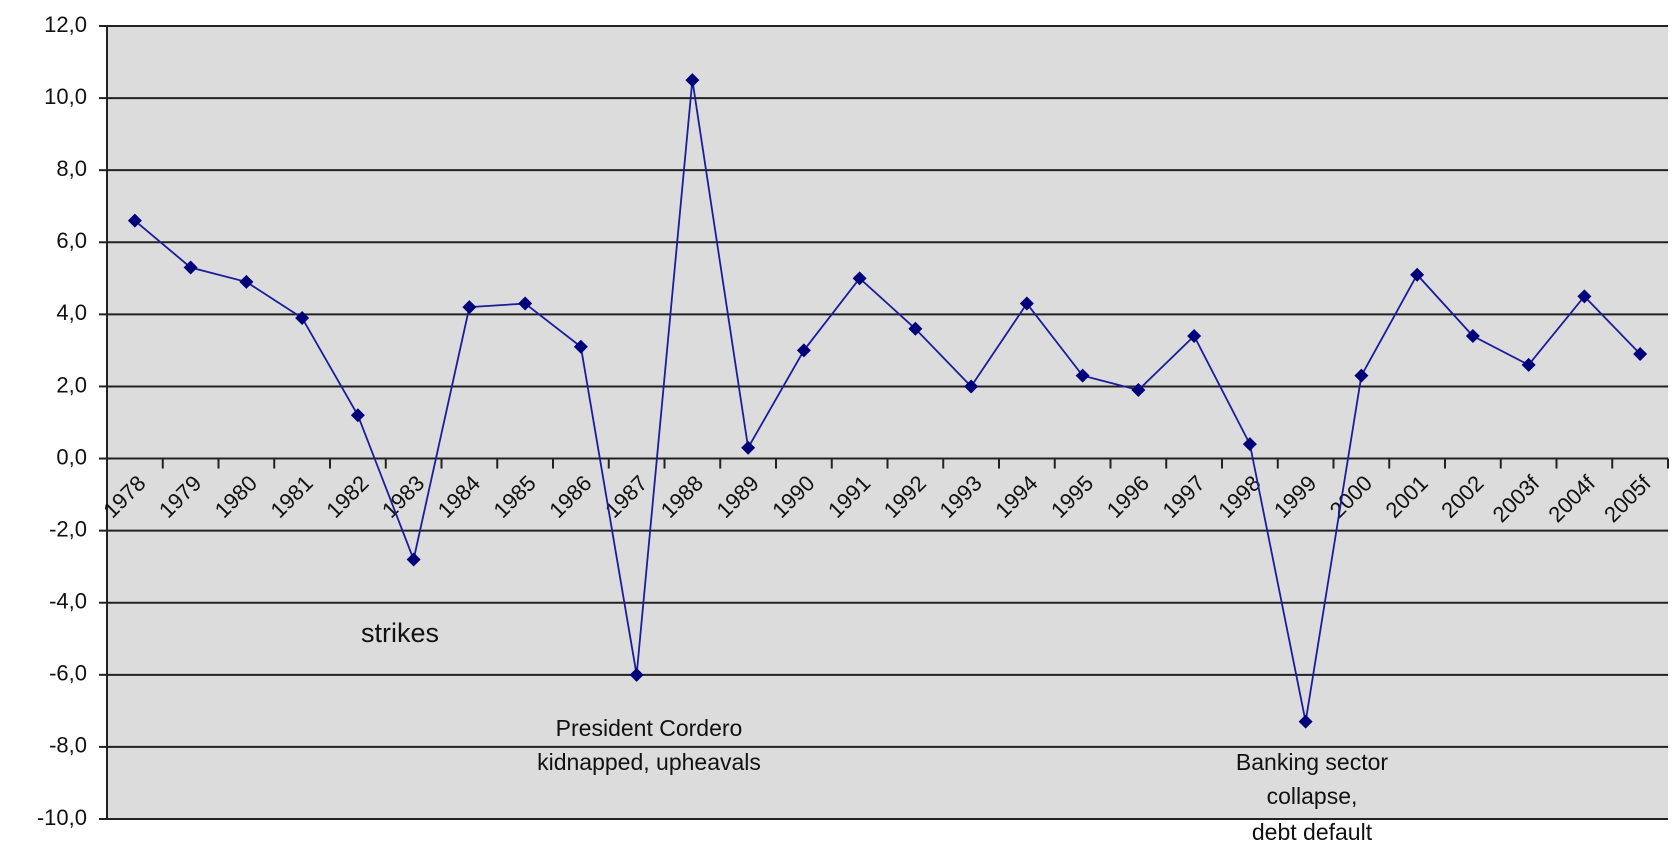 This screenshot has width=1673, height=847. Describe the element at coordinates (649, 762) in the screenshot. I see `annotation: kidnapped, upheavals` at that location.